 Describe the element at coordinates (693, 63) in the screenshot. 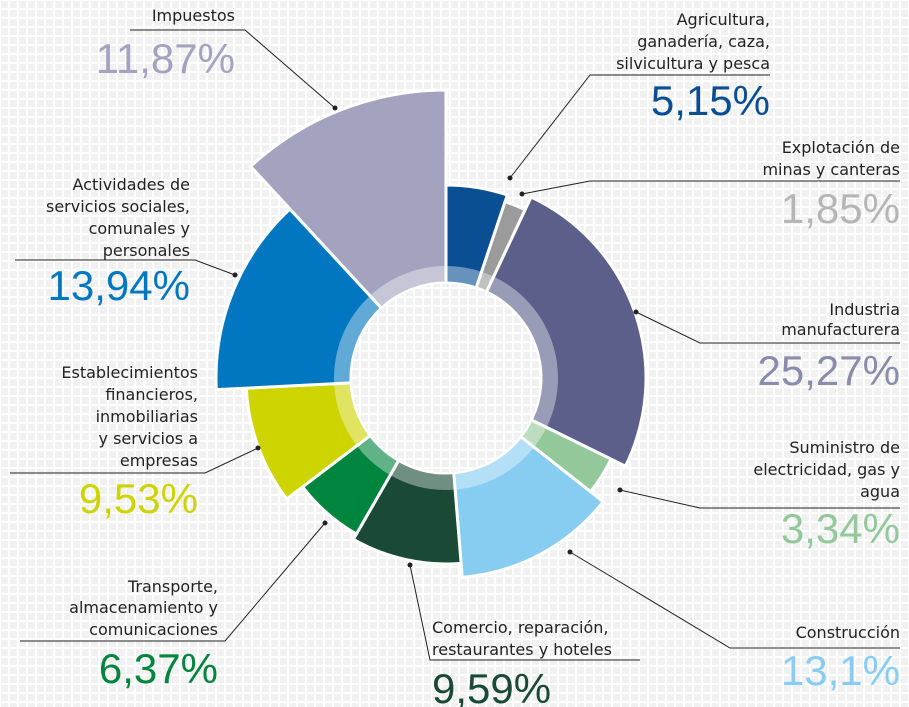

I see `category-label: silvicultura y pesca` at that location.